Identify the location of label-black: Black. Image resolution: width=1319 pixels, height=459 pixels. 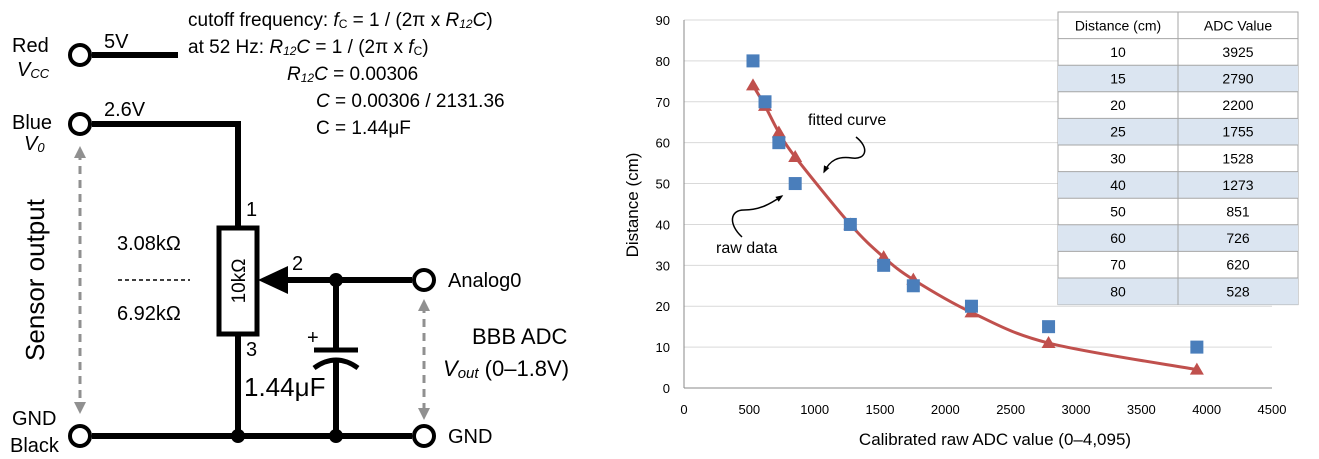
(35, 446).